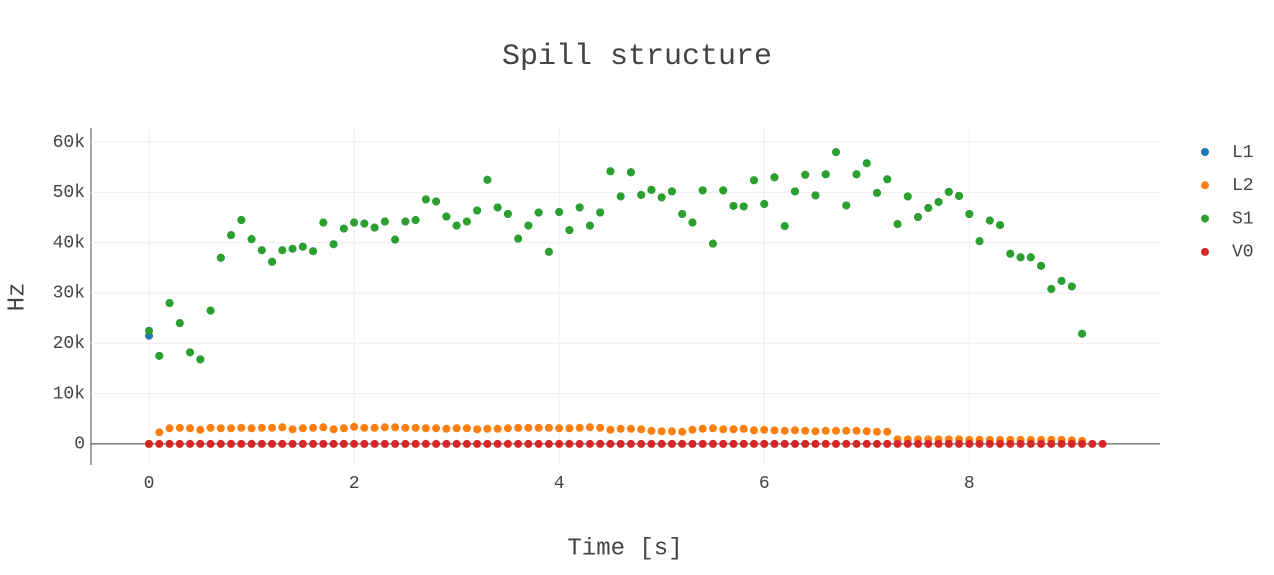  What do you see at coordinates (69, 394) in the screenshot?
I see `y-tick-label: 10k` at bounding box center [69, 394].